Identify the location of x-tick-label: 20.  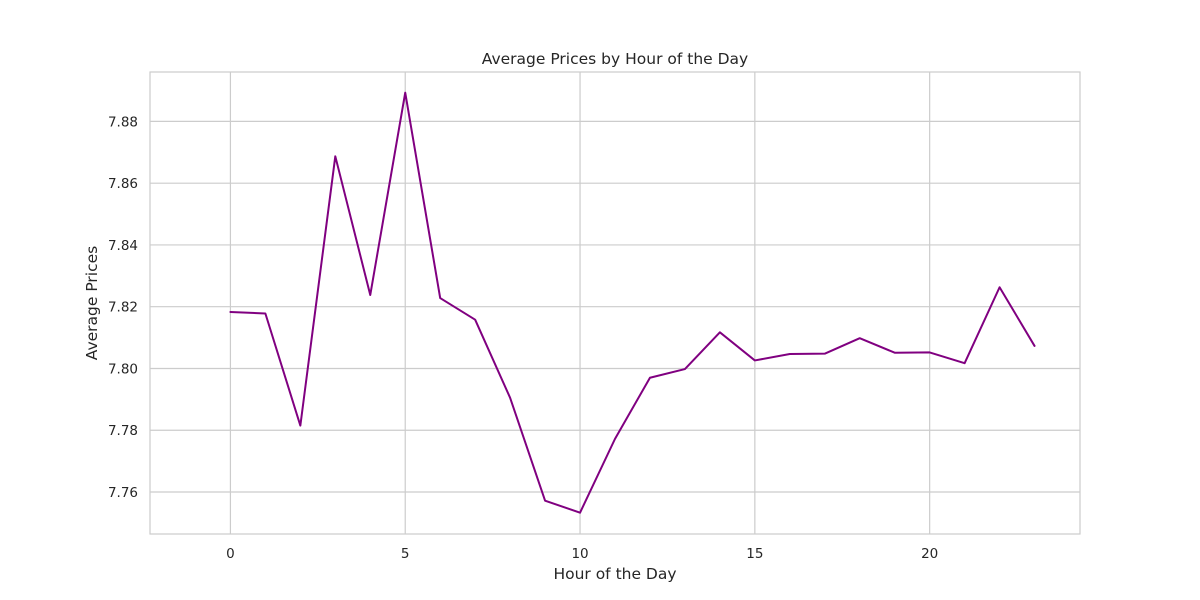
(929, 554).